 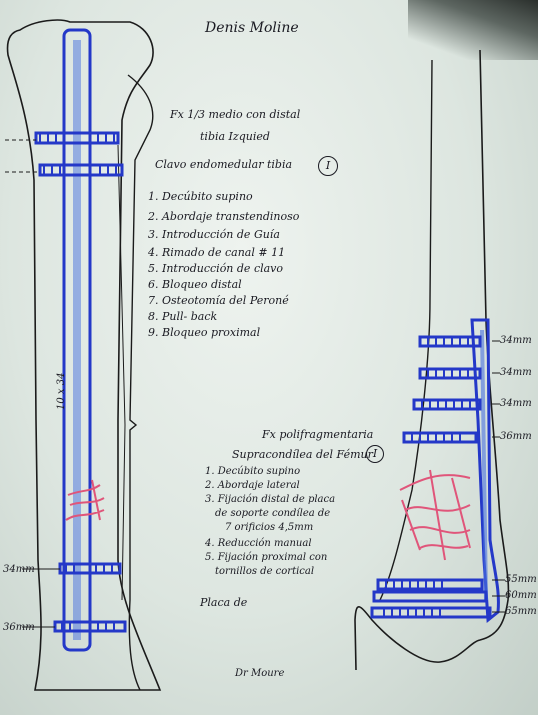 I want to click on fibula-outline, so click(x=140, y=382).